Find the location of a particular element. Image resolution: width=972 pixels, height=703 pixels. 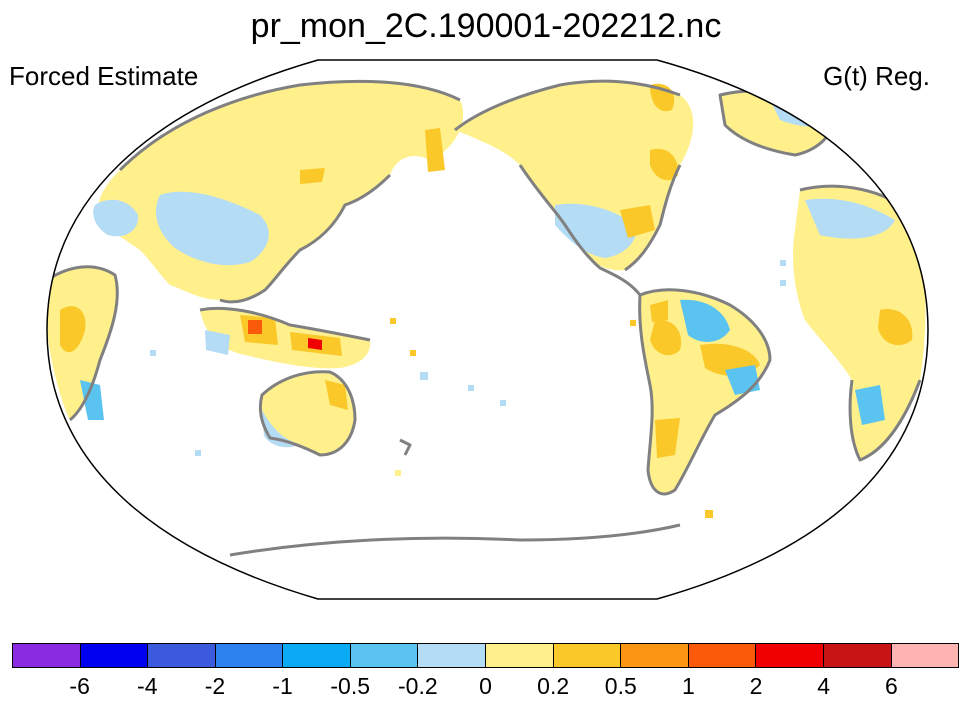

left-label: Forced Estimate is located at coordinates (104, 76).